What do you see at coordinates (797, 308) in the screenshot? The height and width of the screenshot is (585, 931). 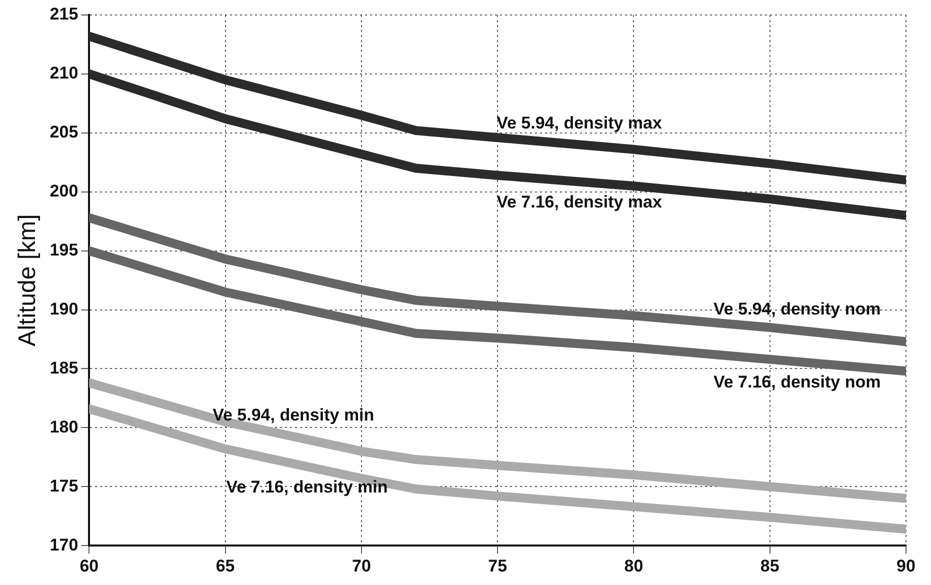 I see `series-label: Ve 5.94, density nom` at bounding box center [797, 308].